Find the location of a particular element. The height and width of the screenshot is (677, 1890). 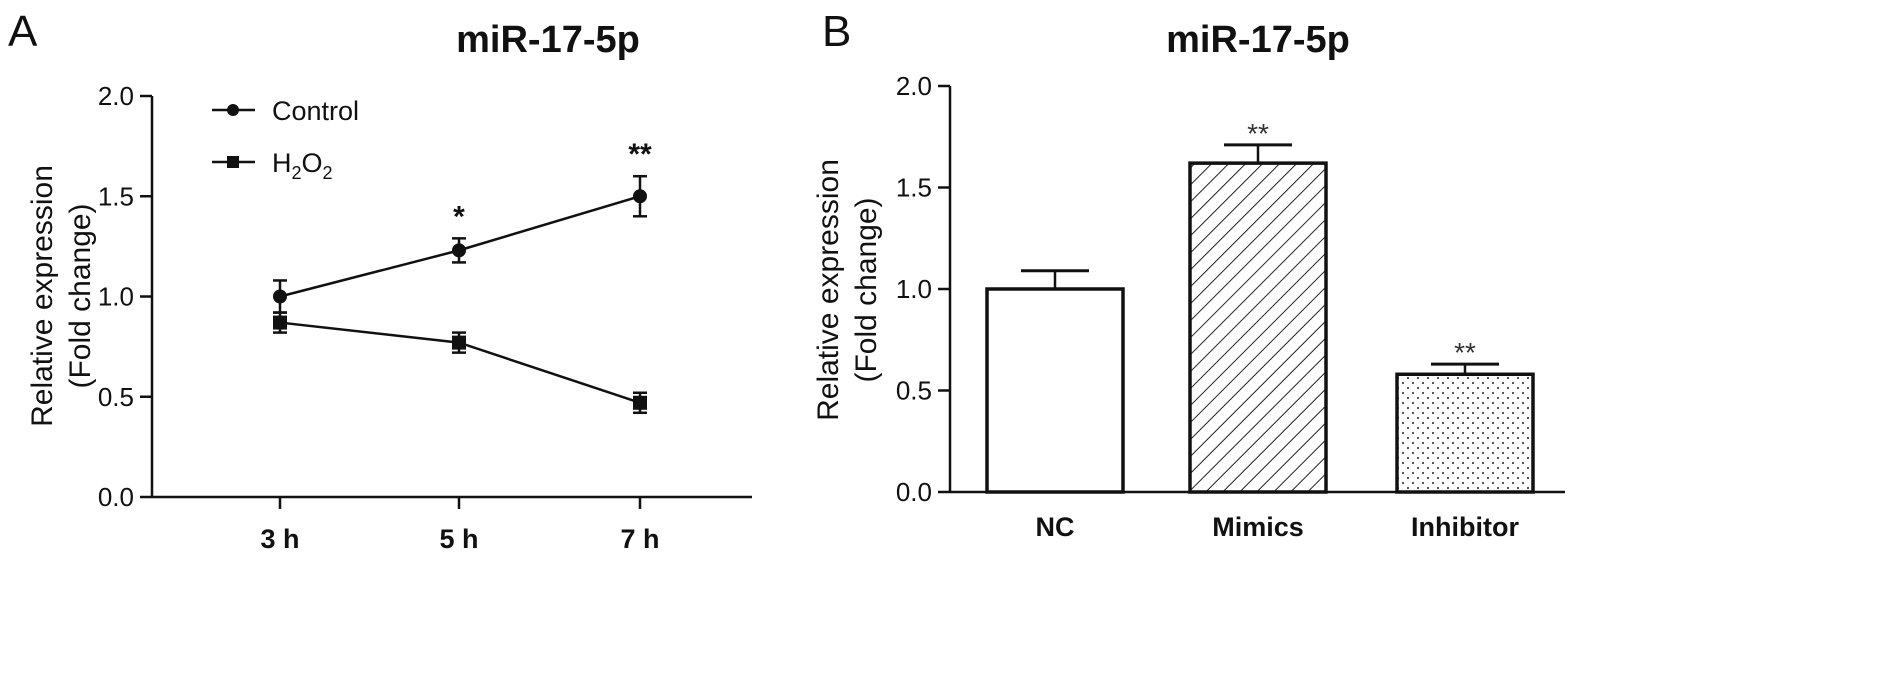

panel-a-title: miR-17-5p is located at coordinates (548, 40).